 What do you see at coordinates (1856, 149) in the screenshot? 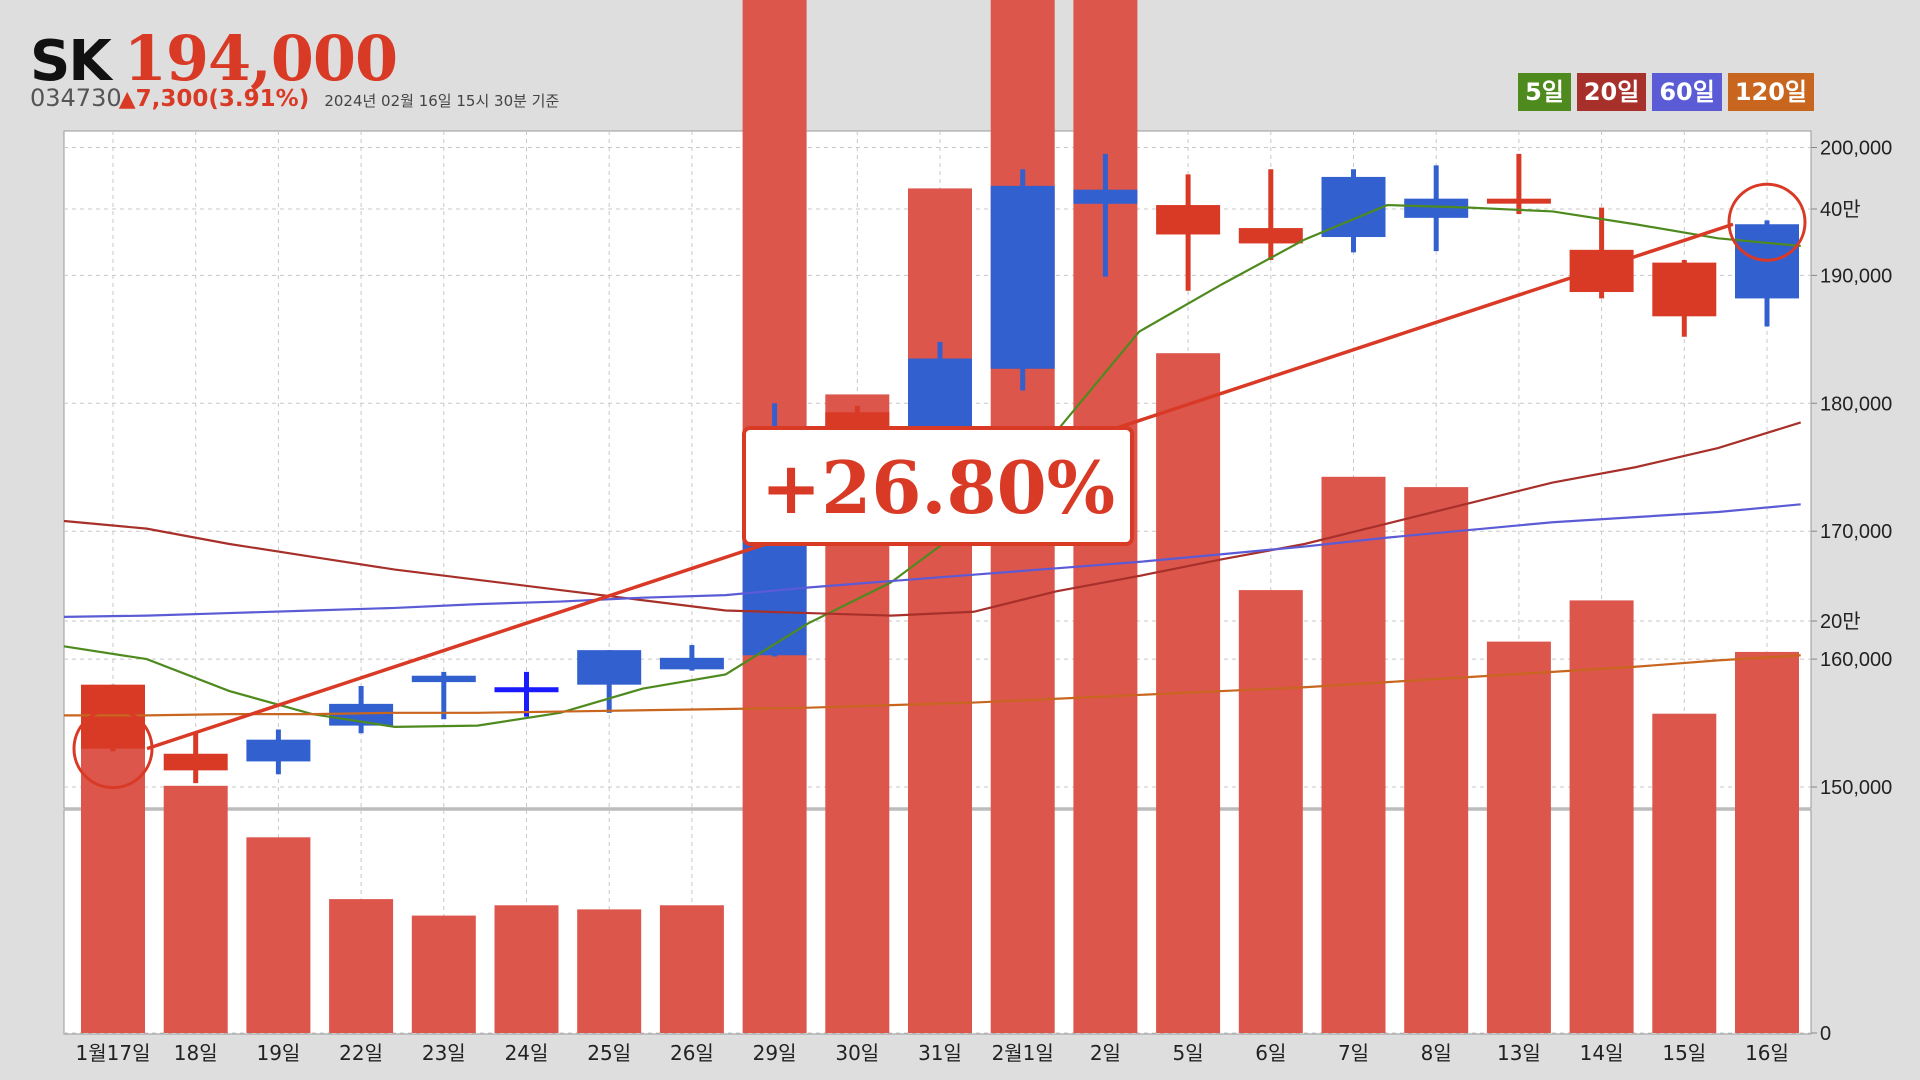
I see `y-tick-label: 200,000` at bounding box center [1856, 149].